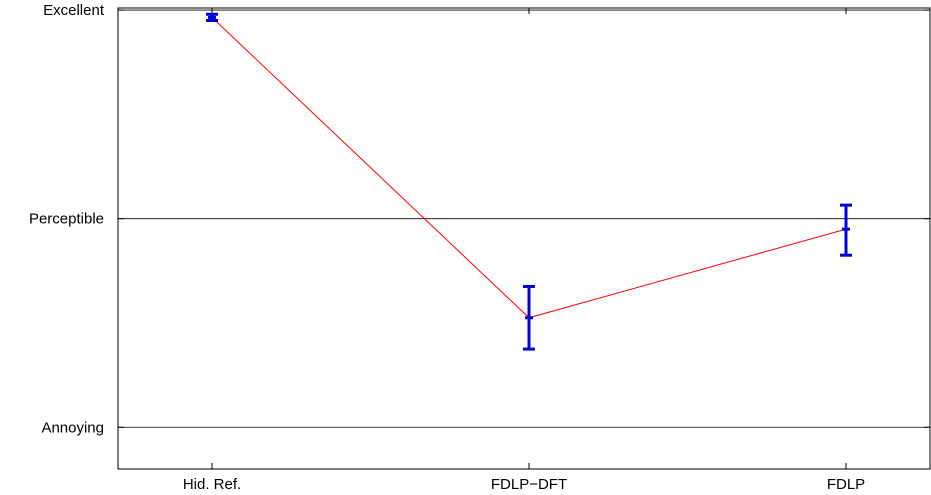 The height and width of the screenshot is (495, 931). I want to click on y-tick-label-0: Annoying, so click(72, 427).